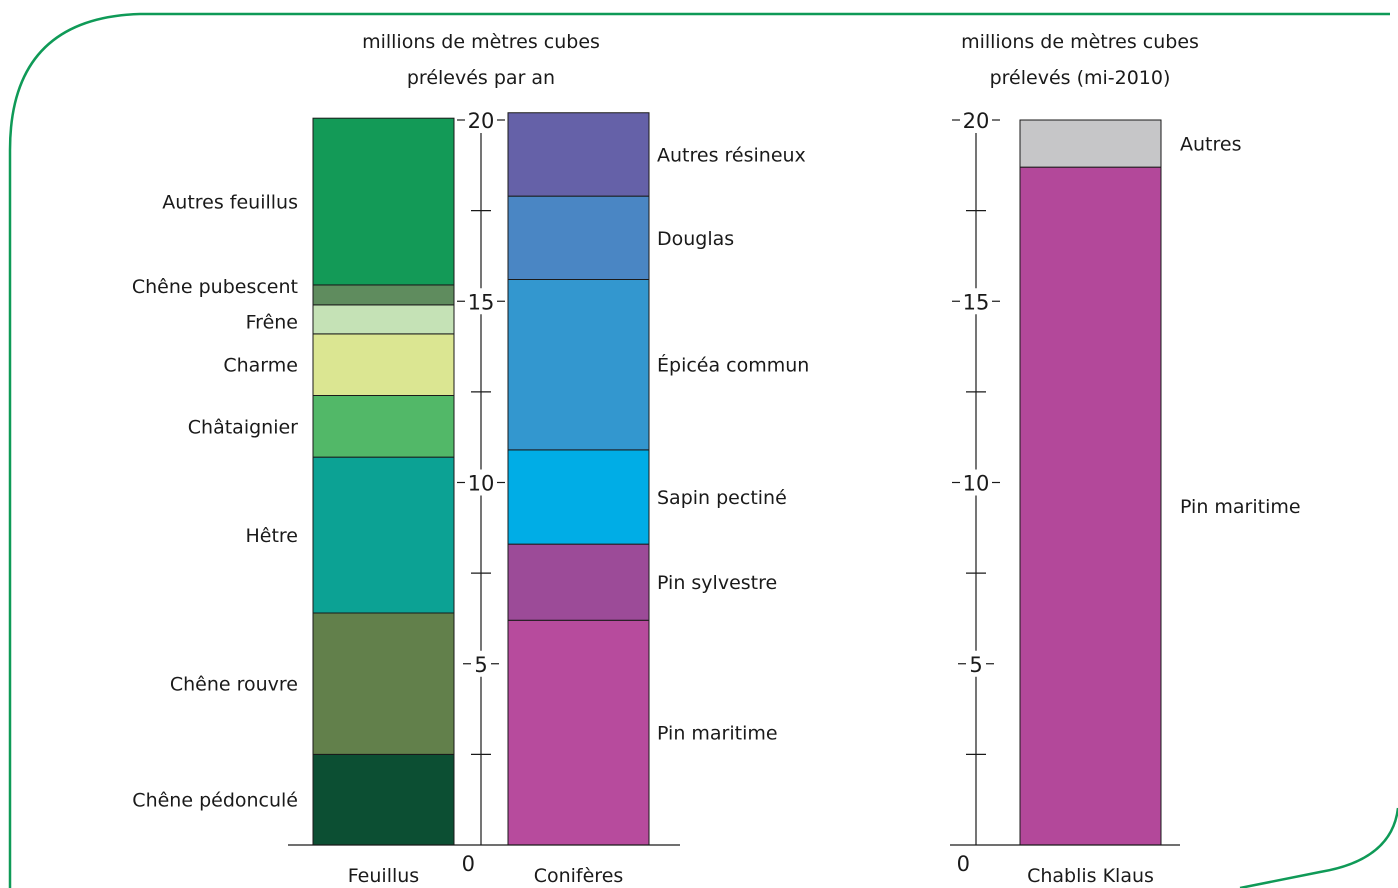 This screenshot has width=1398, height=888. What do you see at coordinates (243, 427) in the screenshot?
I see `segment-label: Châtaignier` at bounding box center [243, 427].